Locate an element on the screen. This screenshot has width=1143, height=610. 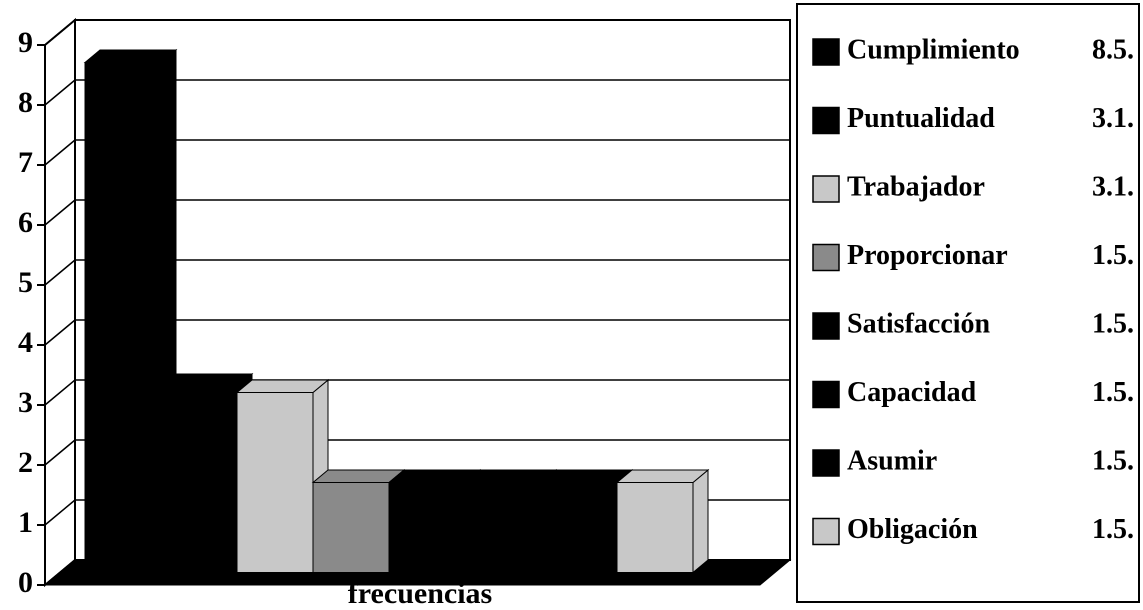
legend-value: 8.5. is located at coordinates (1113, 49).